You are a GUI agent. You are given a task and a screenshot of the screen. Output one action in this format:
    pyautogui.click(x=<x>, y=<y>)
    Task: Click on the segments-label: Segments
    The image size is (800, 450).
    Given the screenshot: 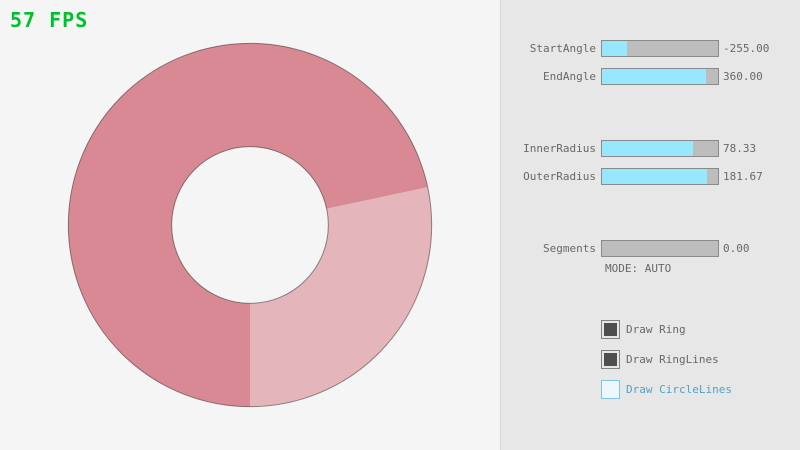 What is the action you would take?
    pyautogui.click(x=569, y=248)
    